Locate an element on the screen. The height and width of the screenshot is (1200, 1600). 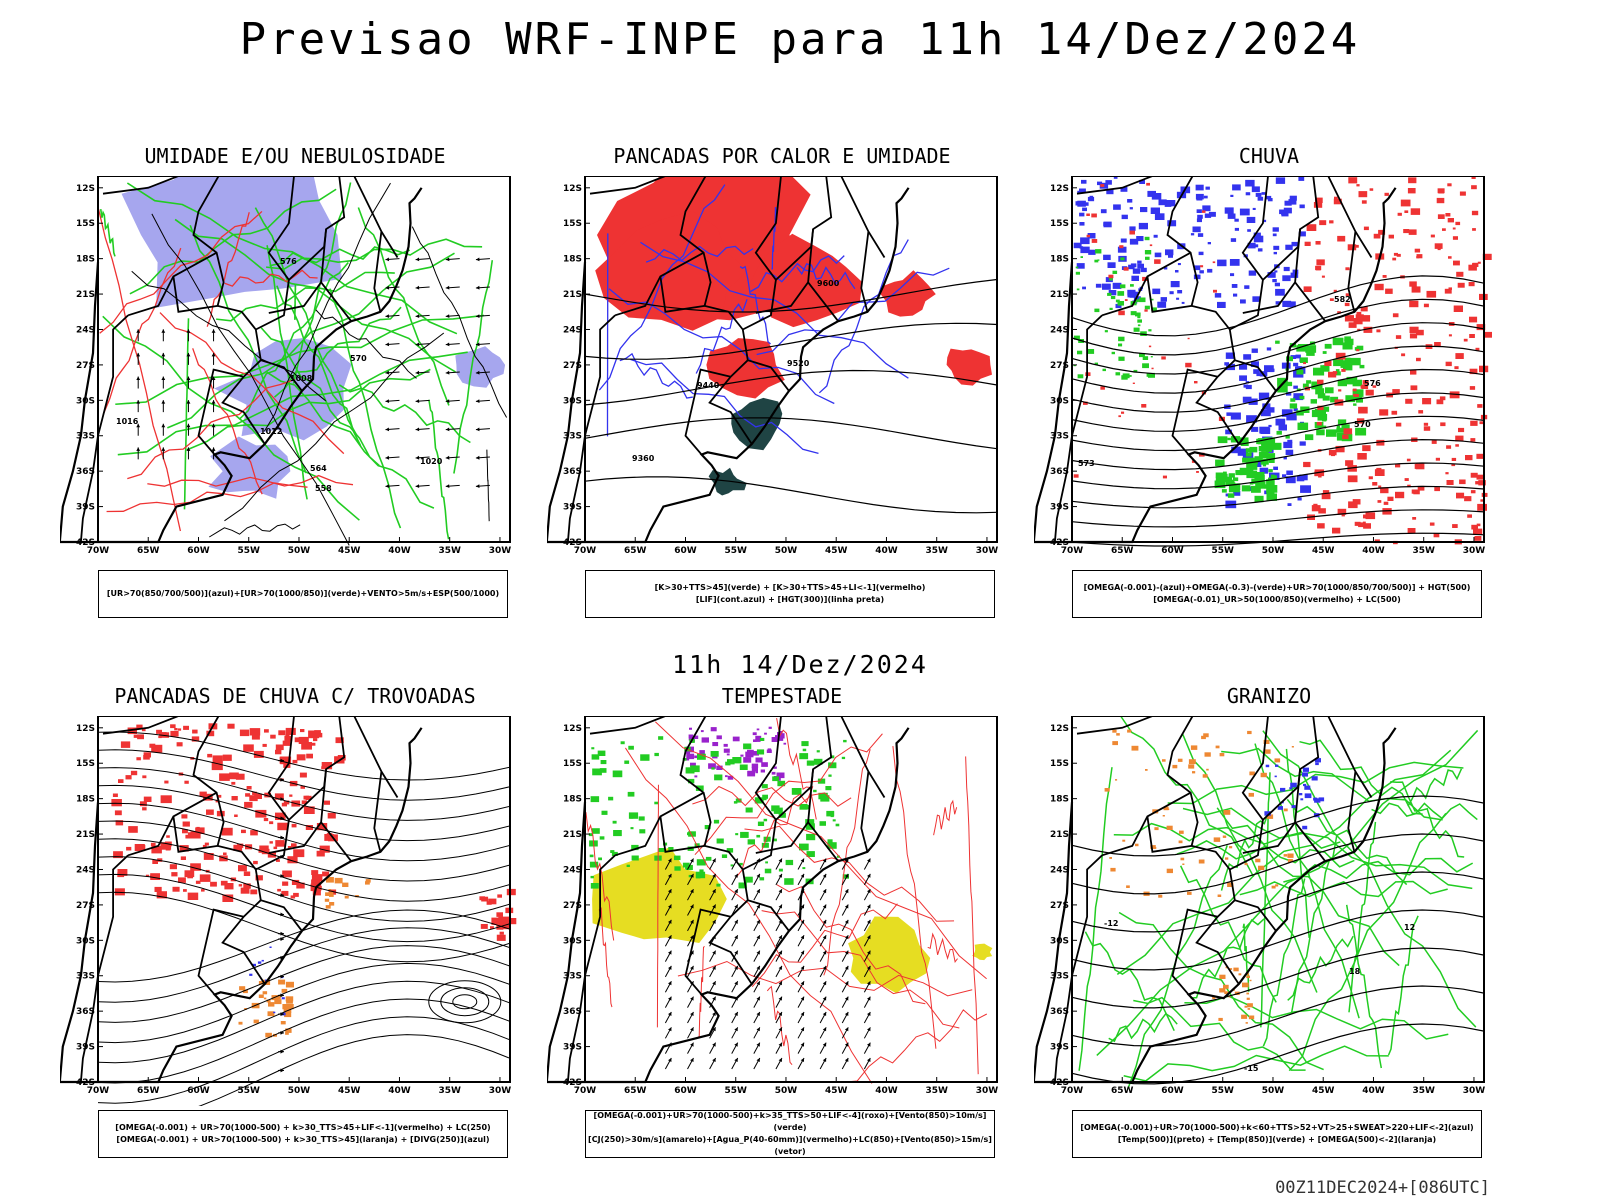
lat-tick-label: 27S is located at coordinates (572, 906).